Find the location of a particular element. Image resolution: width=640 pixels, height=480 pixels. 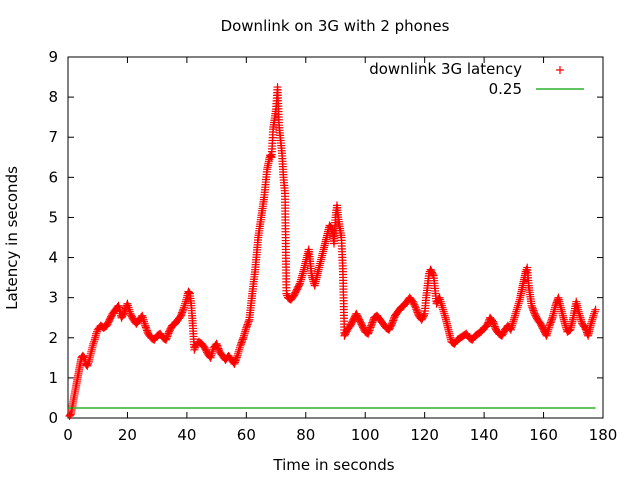

y-axis-label: Latency in seconds is located at coordinates (12, 238).